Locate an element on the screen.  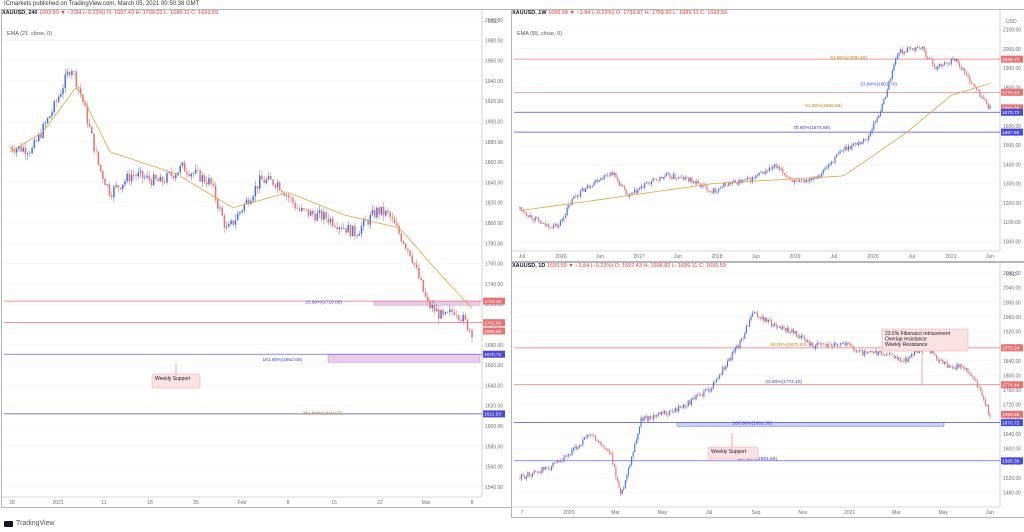
price-tag-label: 1611.93 is located at coordinates (492, 415).